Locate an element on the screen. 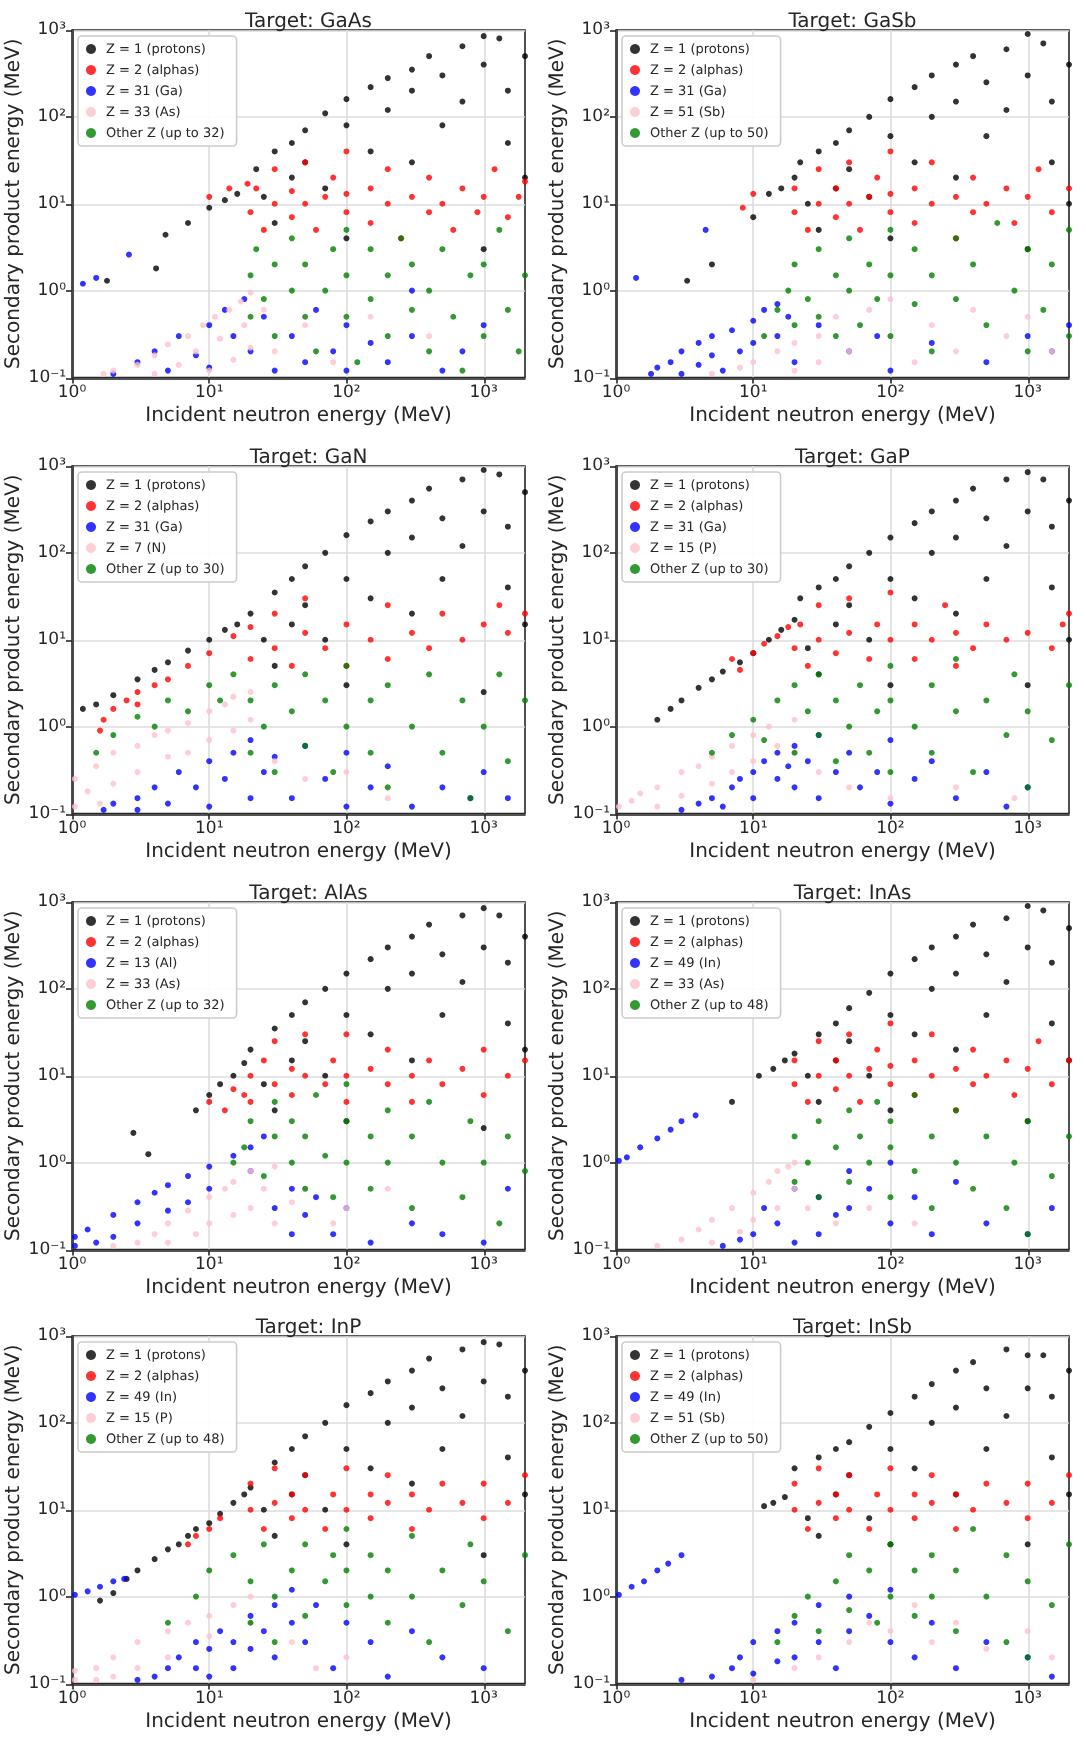  chart-title: Target: GaN is located at coordinates (307, 457).